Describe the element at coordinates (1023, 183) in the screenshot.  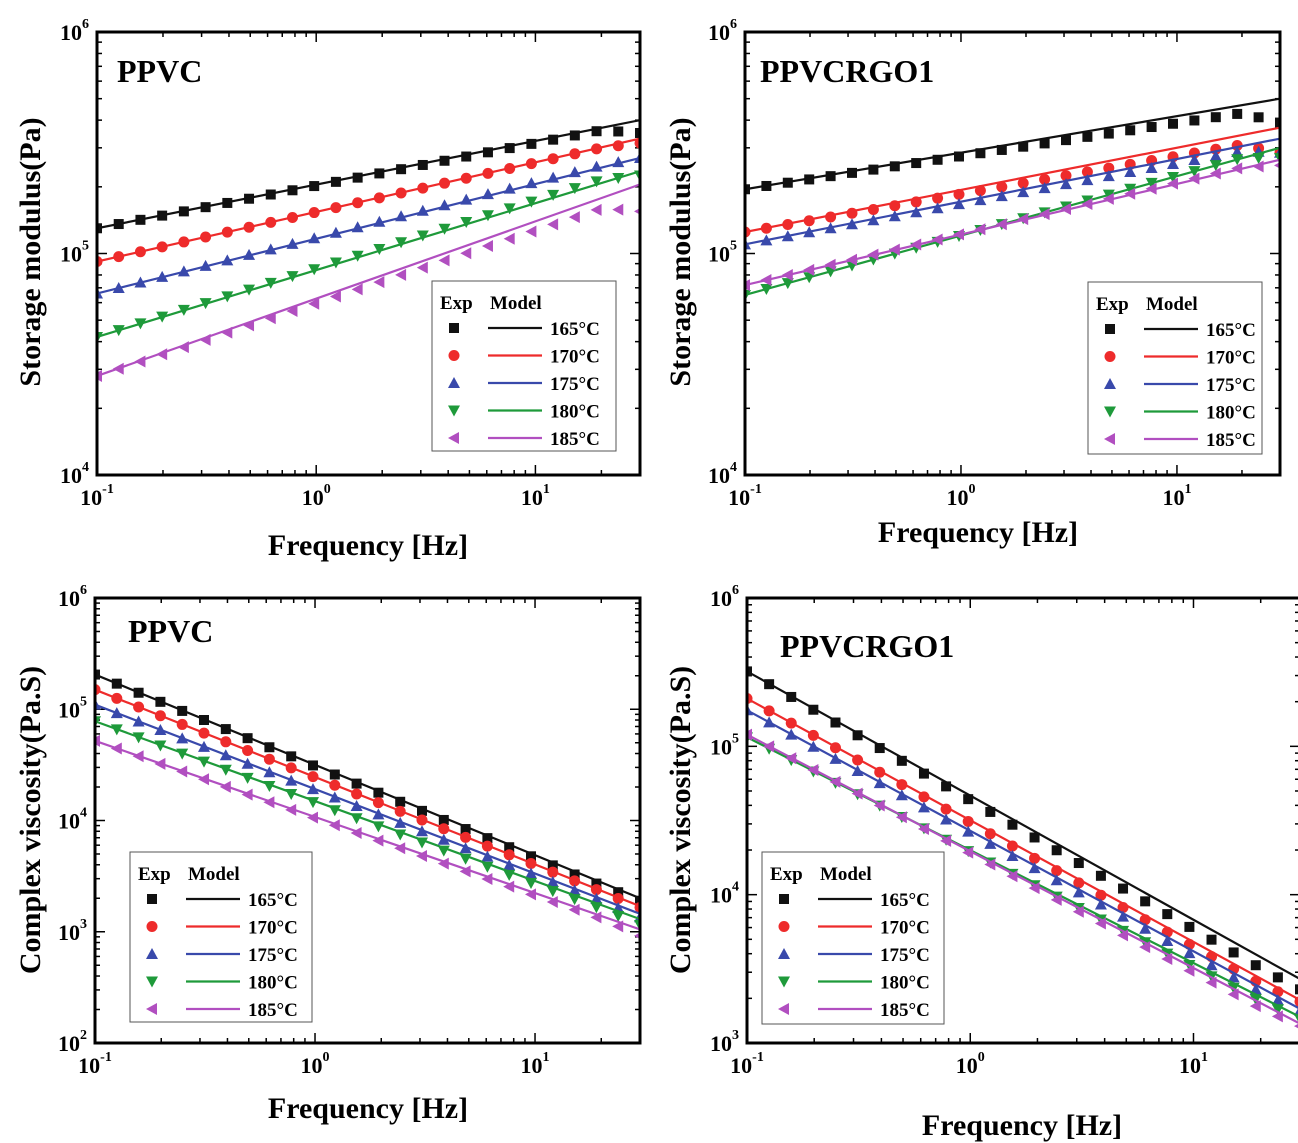
I see `panel-2-series-2-exp-point` at that location.